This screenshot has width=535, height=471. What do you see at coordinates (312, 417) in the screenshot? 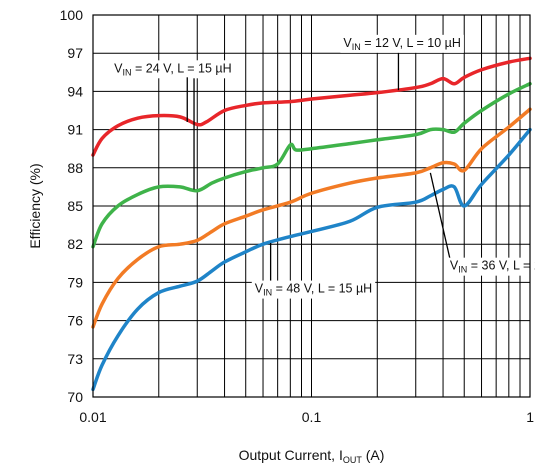
I see `x-tick-label: 0.1` at bounding box center [312, 417].